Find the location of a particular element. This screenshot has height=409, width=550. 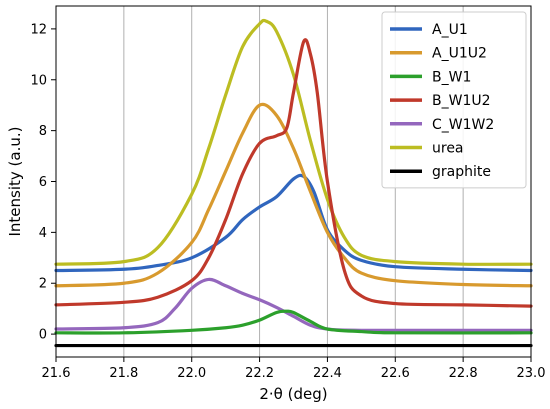

x-tick-label: 23.0 is located at coordinates (531, 373).